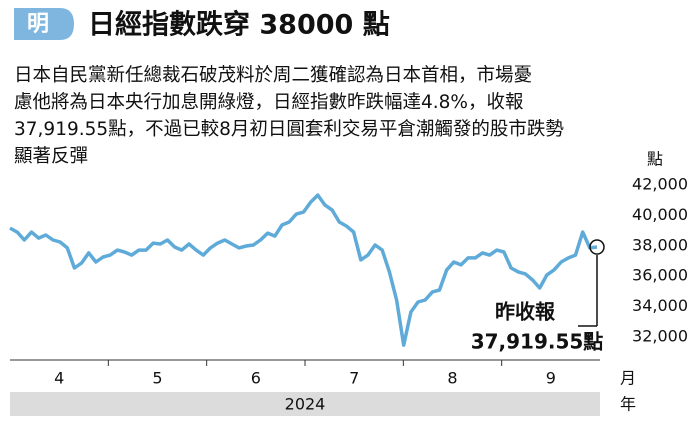  I want to click on x-tick-label: 8, so click(452, 378).